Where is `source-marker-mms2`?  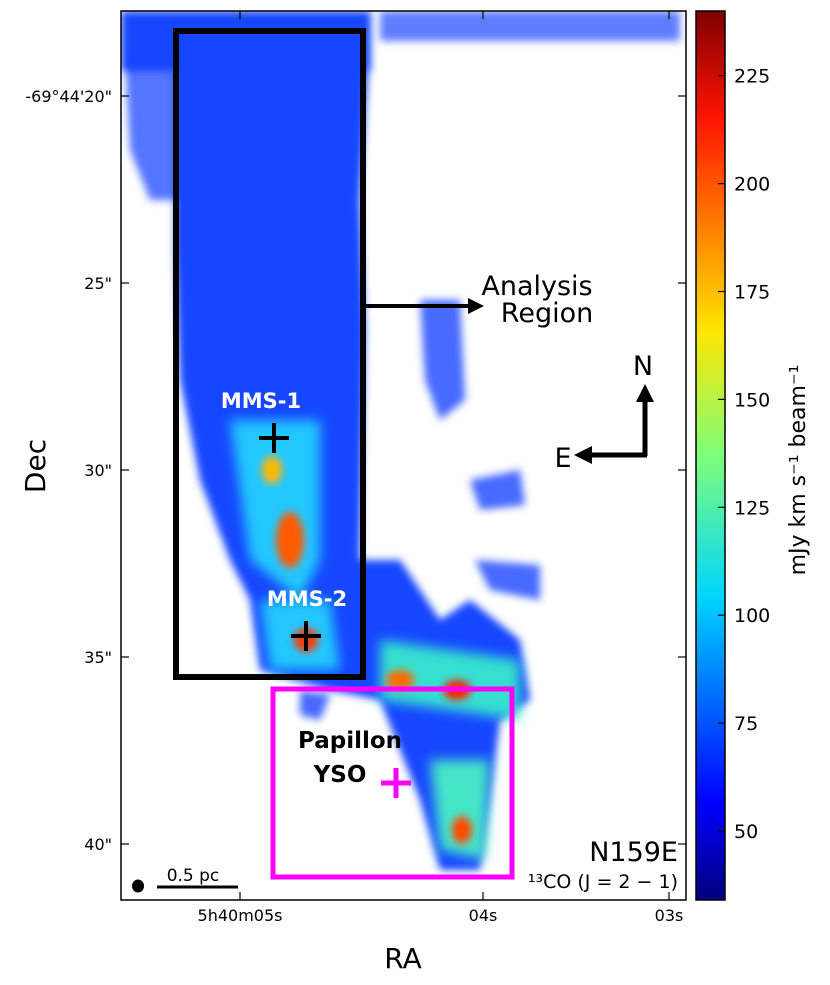 source-marker-mms2 is located at coordinates (306, 636).